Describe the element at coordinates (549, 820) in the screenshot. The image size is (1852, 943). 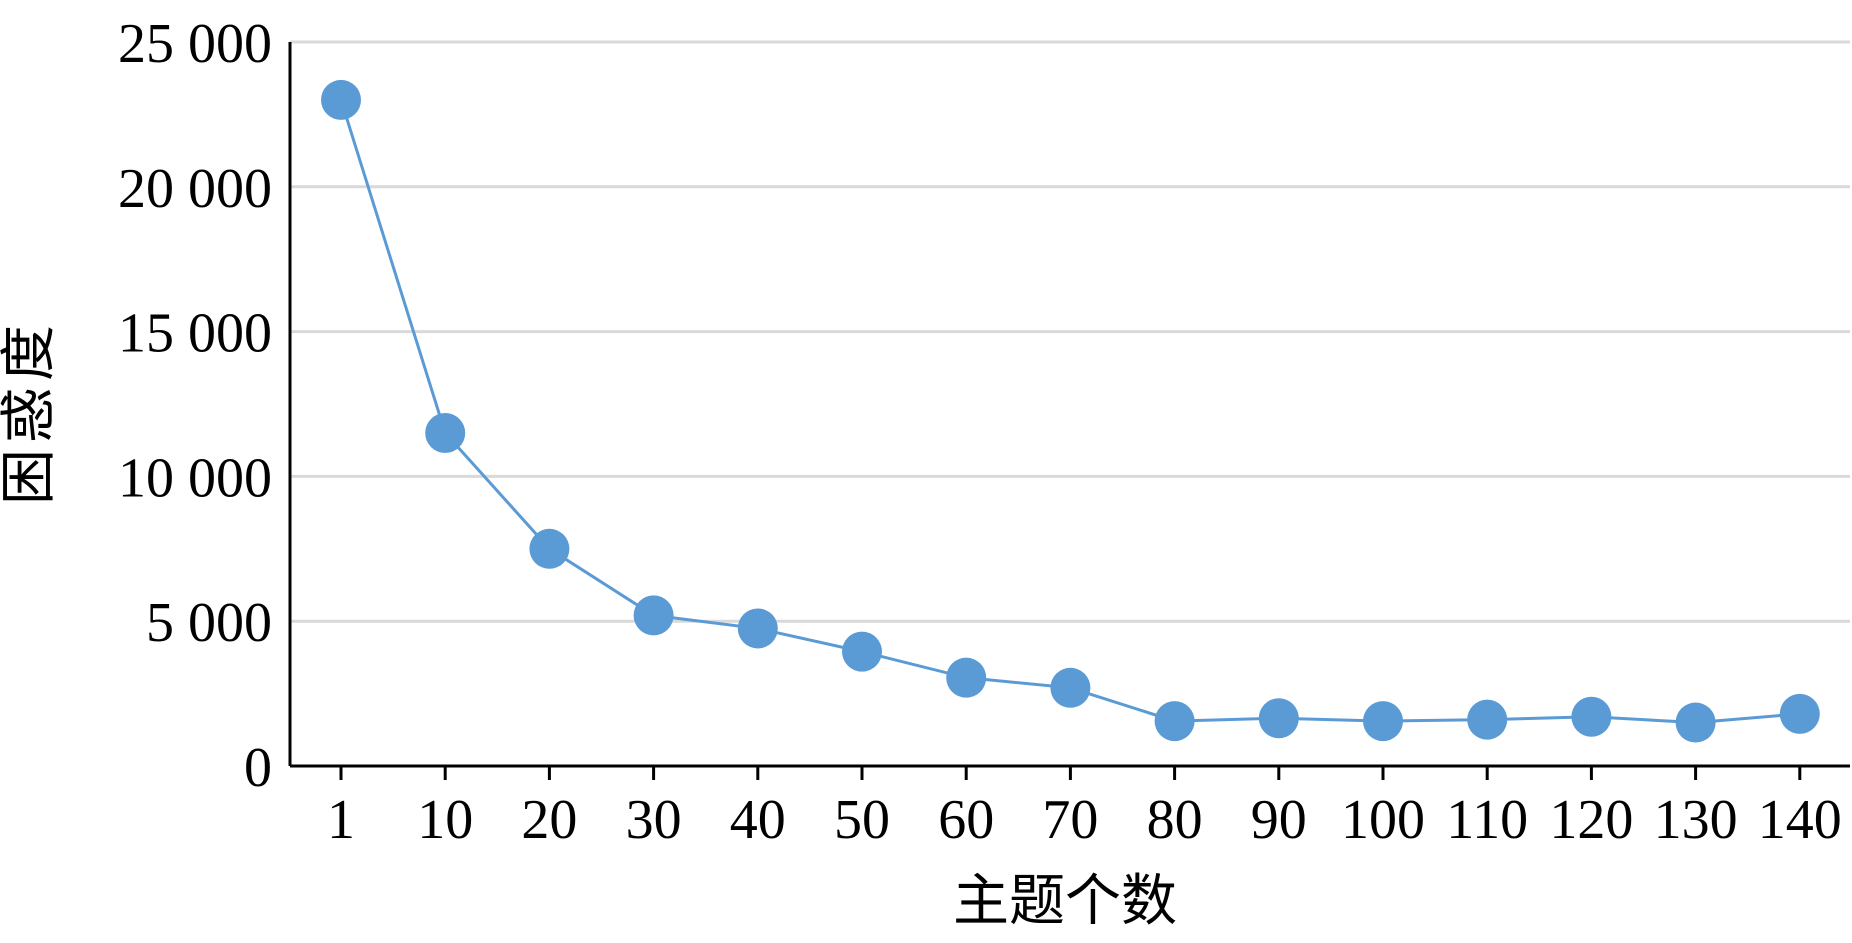
I see `x-tick-label: 20` at that location.